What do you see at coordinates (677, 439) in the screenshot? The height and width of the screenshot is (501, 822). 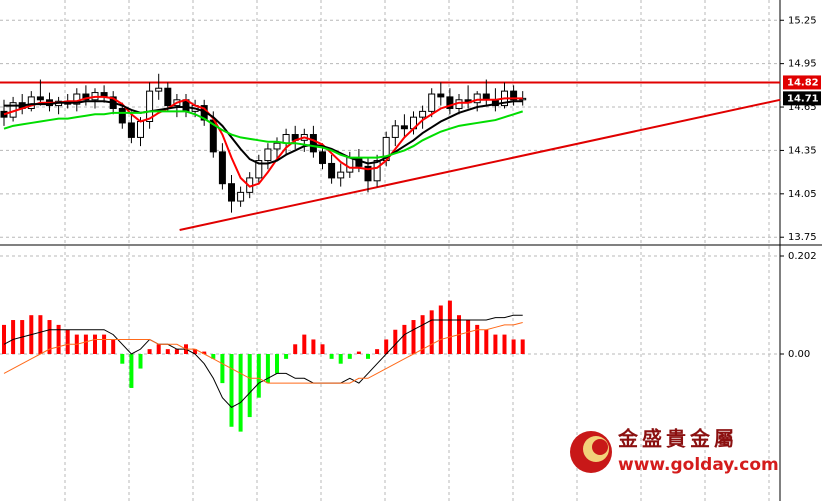 I see `brand-name: 金盛貴金屬` at bounding box center [677, 439].